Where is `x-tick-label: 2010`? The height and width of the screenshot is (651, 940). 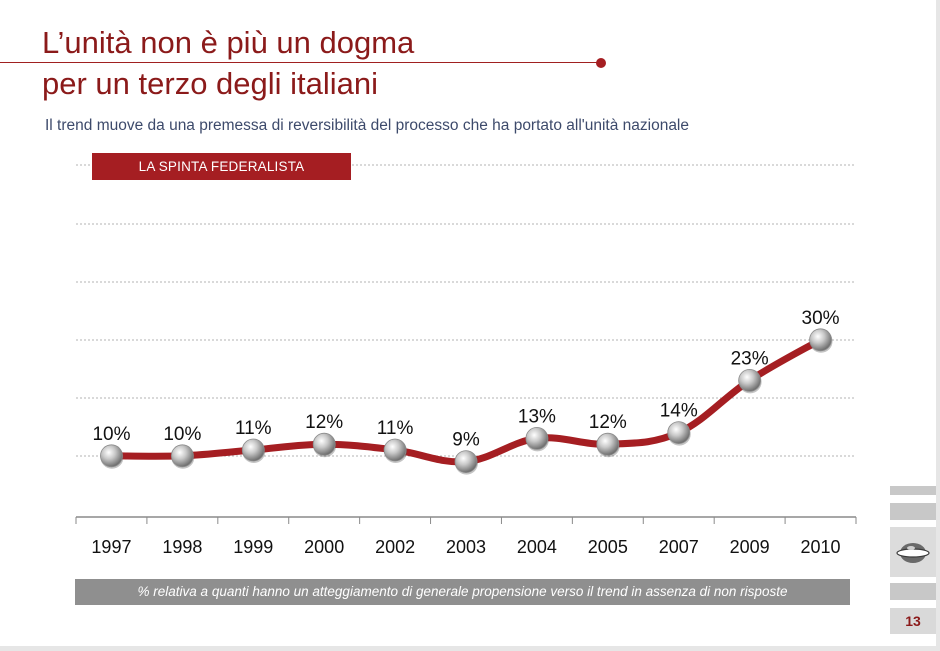 x-tick-label: 2010 is located at coordinates (821, 547).